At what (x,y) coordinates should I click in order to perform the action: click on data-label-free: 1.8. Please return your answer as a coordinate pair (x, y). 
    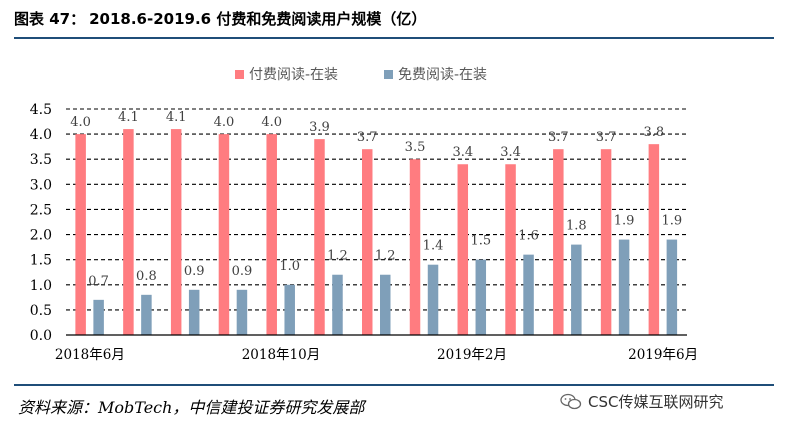
    Looking at the image, I should click on (576, 226).